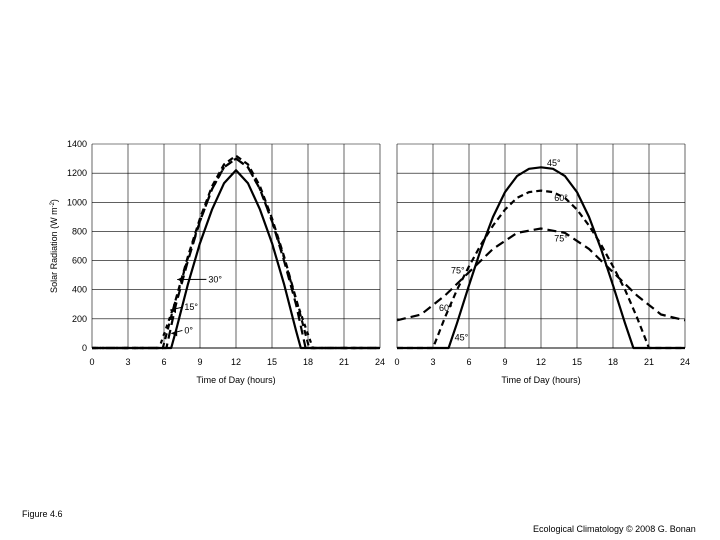 Image resolution: width=720 pixels, height=540 pixels. What do you see at coordinates (541, 362) in the screenshot?
I see `right-x-tick-label: 12` at bounding box center [541, 362].